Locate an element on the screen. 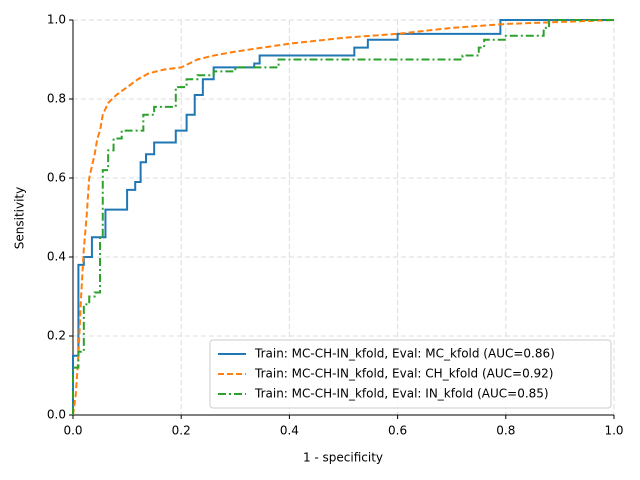  y-tick-label: 0.2 is located at coordinates (56, 336).